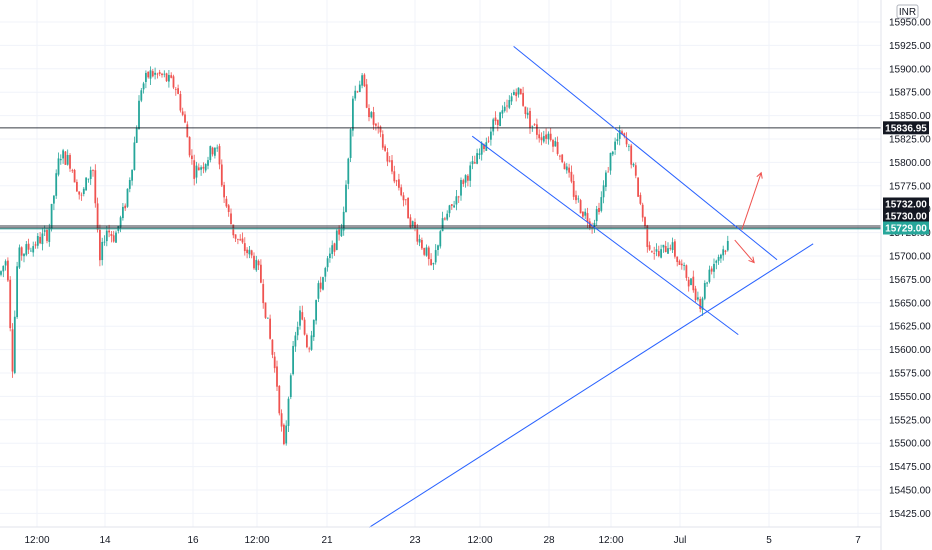  What do you see at coordinates (906, 228) in the screenshot?
I see `price-tag` at bounding box center [906, 228].